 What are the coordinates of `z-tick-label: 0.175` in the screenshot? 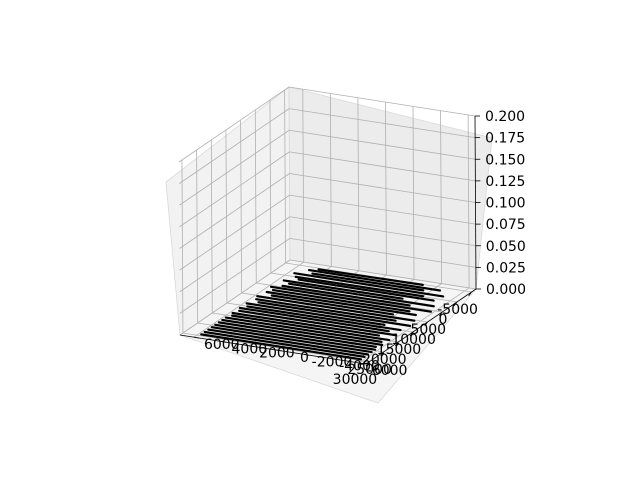 It's located at (505, 139).